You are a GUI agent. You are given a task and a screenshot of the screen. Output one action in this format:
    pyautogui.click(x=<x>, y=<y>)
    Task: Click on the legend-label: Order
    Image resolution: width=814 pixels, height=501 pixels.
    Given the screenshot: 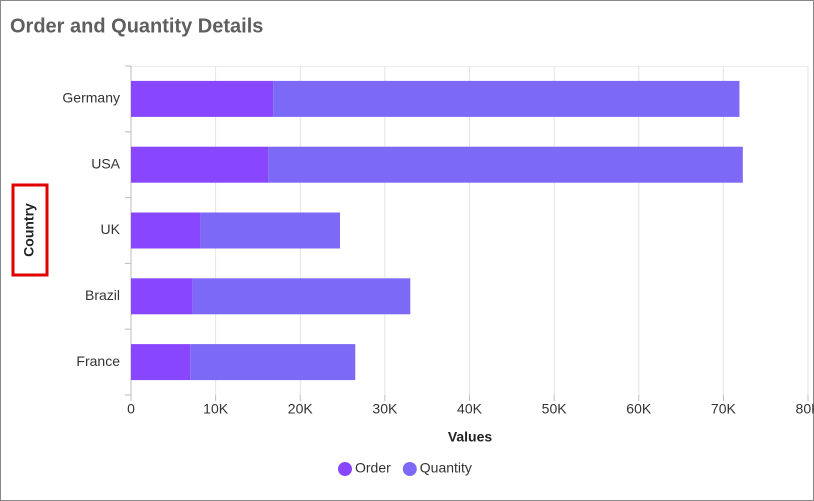 What is the action you would take?
    pyautogui.click(x=373, y=468)
    